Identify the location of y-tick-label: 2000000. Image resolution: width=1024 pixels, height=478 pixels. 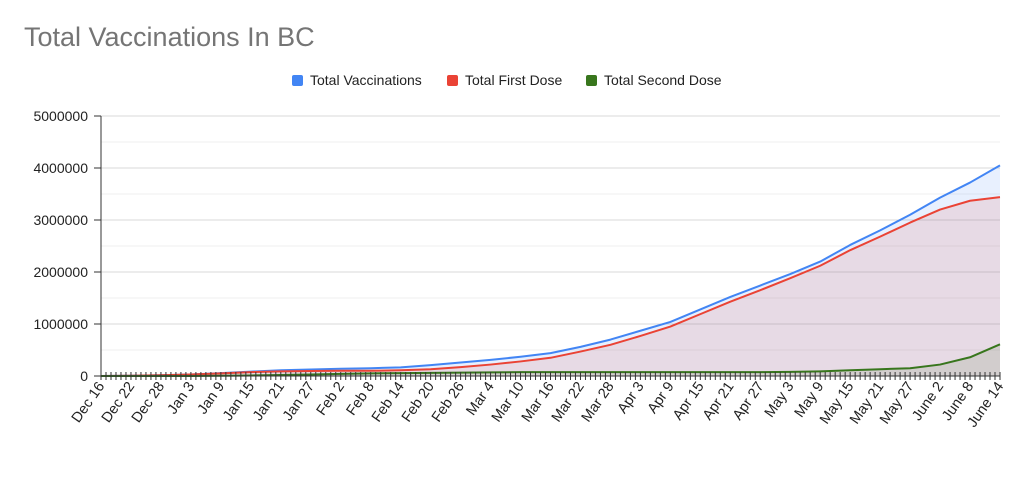
(60, 272).